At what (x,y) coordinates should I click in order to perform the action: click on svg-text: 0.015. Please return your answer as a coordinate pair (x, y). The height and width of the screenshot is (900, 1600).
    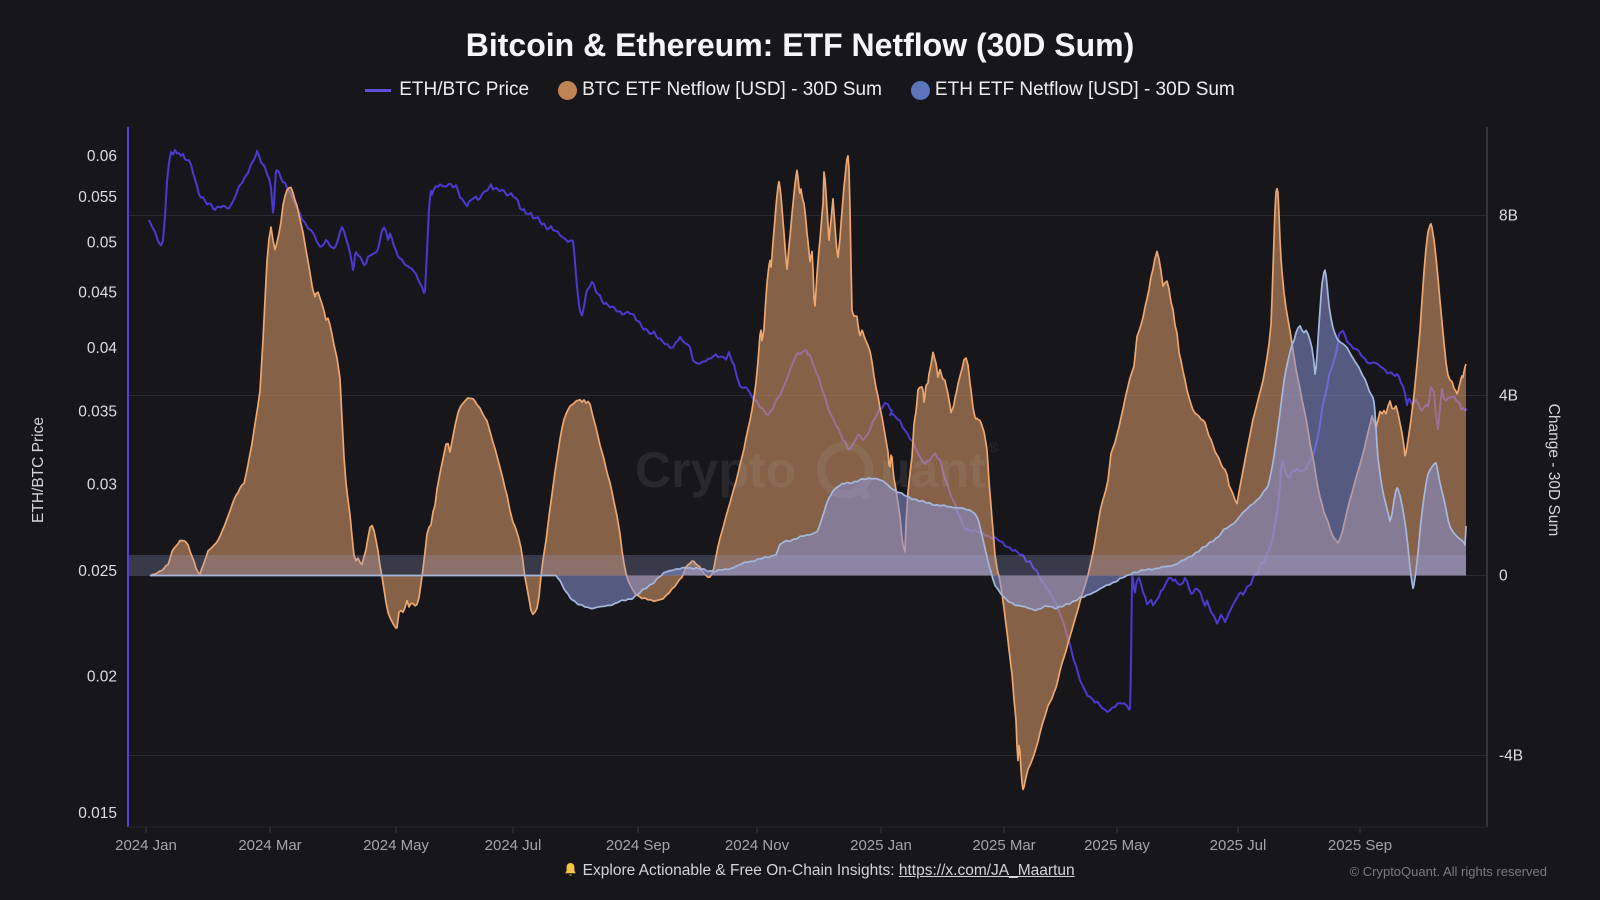
    Looking at the image, I should click on (97, 813).